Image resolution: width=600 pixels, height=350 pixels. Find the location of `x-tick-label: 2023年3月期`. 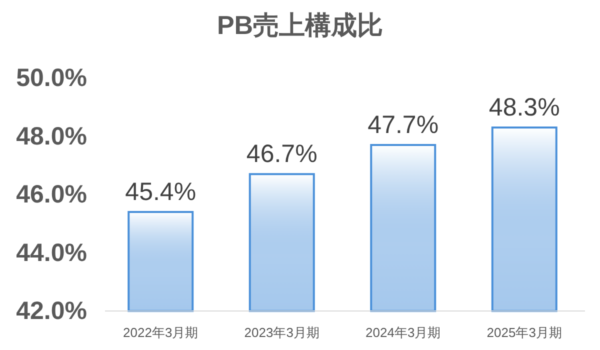

x-tick-label: 2023年3月期 is located at coordinates (282, 332).